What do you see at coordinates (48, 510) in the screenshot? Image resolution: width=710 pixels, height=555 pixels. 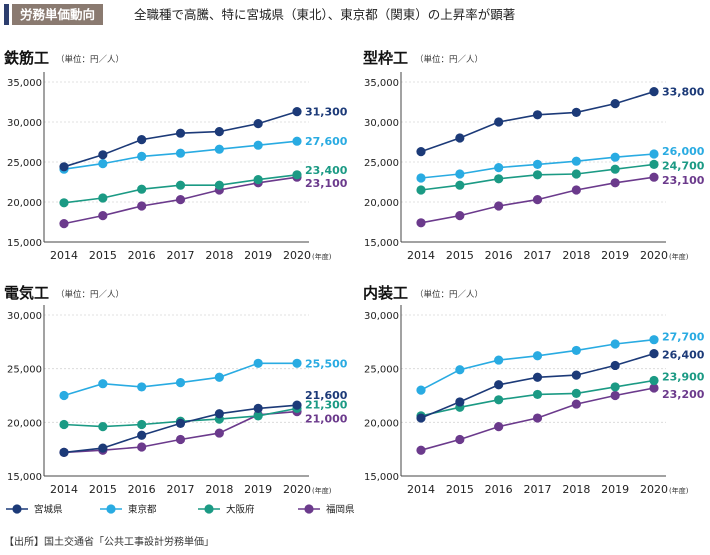 I see `legend-label: 宮城県` at bounding box center [48, 510].